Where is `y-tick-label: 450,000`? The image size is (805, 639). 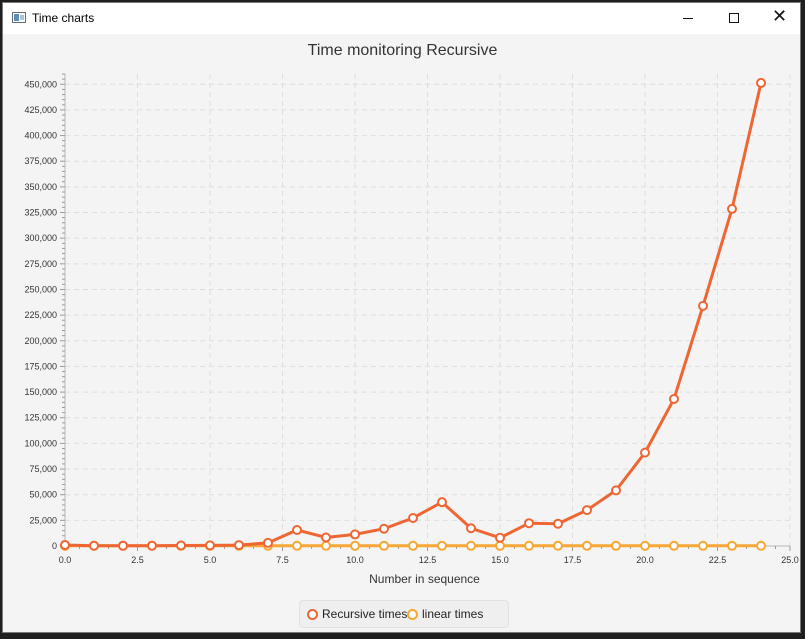
y-tick-label: 450,000 is located at coordinates (40, 84).